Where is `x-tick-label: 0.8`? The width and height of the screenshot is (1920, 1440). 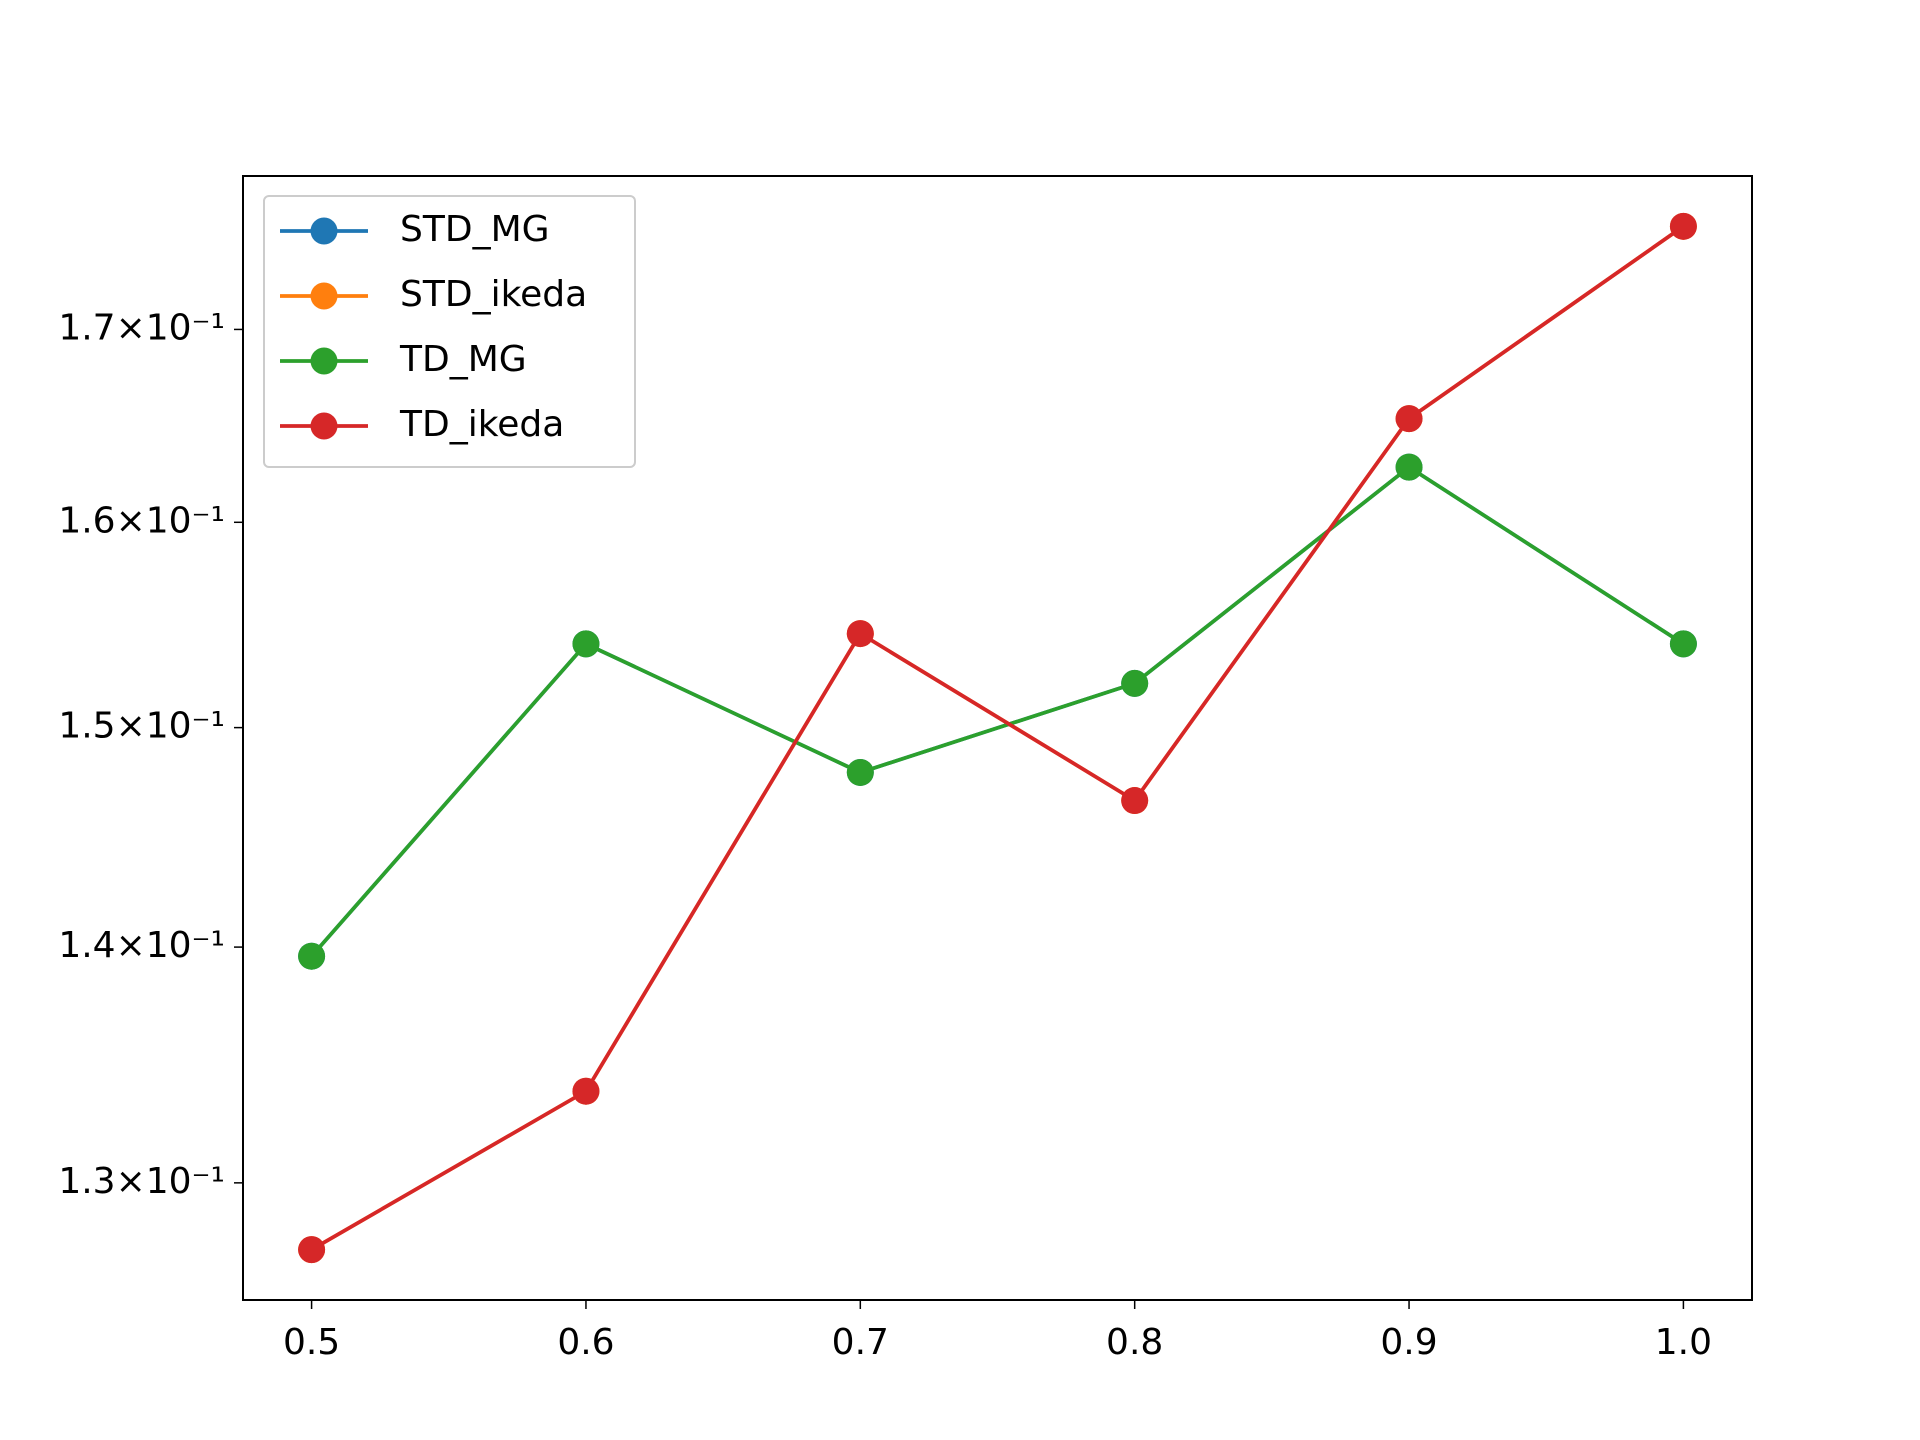
x-tick-label: 0.8 is located at coordinates (1134, 1342).